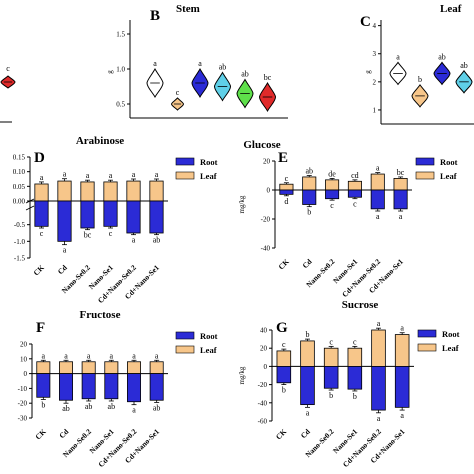 This screenshot has height=474, width=474. Describe the element at coordinates (263, 385) in the screenshot. I see `panel-g-y-tick-label: -20` at that location.